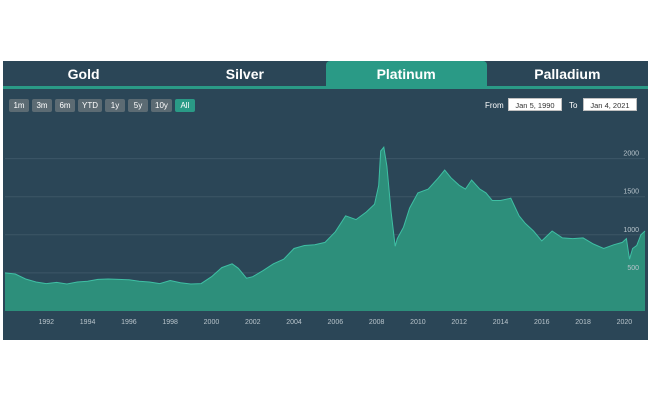 Image resolution: width=650 pixels, height=407 pixels. Describe the element at coordinates (377, 322) in the screenshot. I see `x-tick-label: 2008` at that location.